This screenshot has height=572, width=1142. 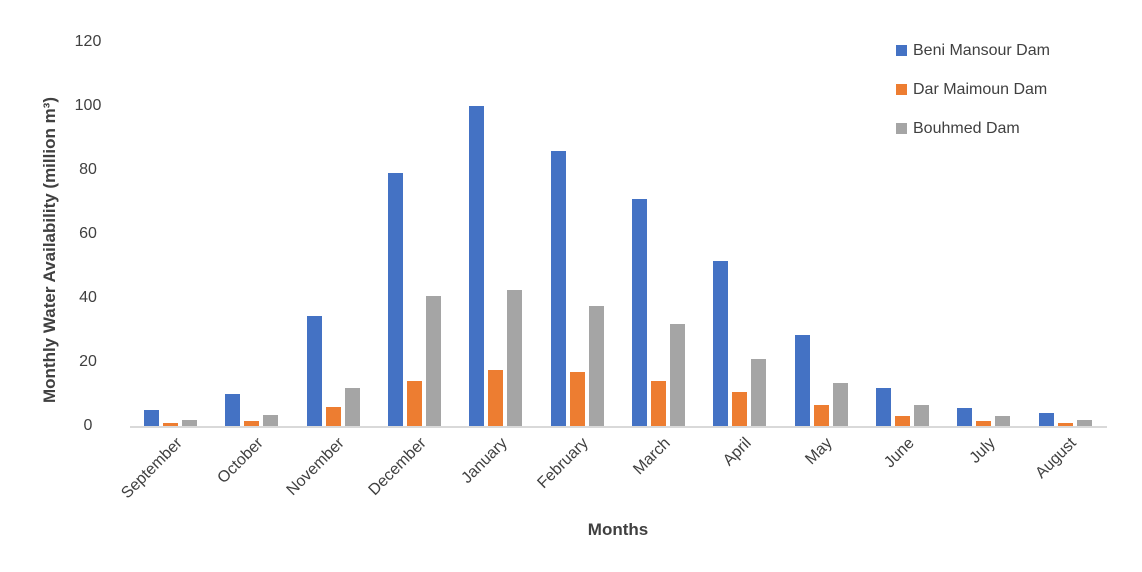 I want to click on y-axis-tick-label: 0, so click(x=88, y=425).